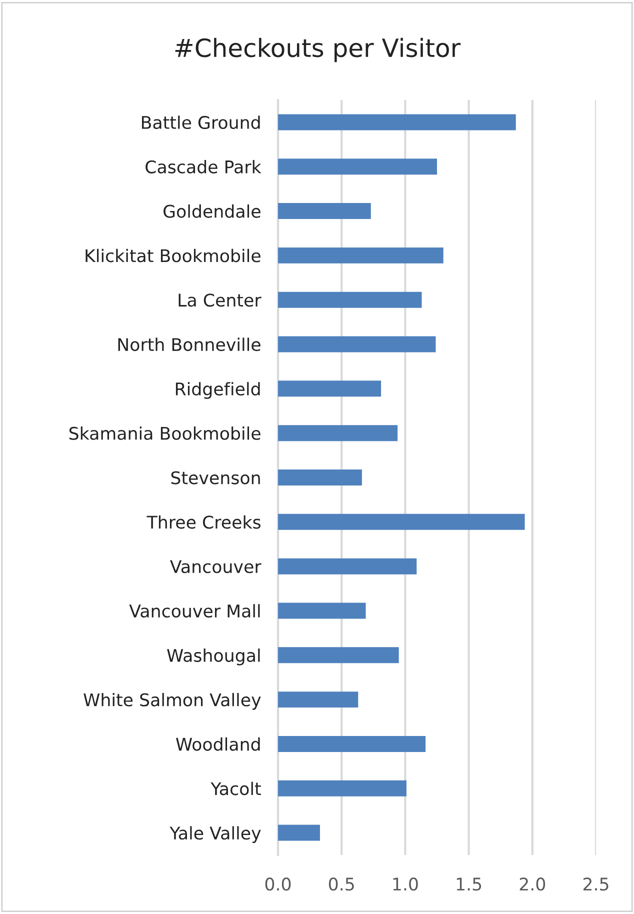 Image resolution: width=634 pixels, height=914 pixels. What do you see at coordinates (278, 884) in the screenshot?
I see `x-tick-label: 0.0` at bounding box center [278, 884].